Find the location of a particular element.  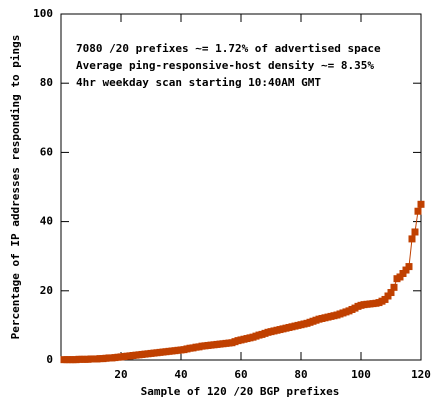

x-tick-label: 40 is located at coordinates (180, 374).